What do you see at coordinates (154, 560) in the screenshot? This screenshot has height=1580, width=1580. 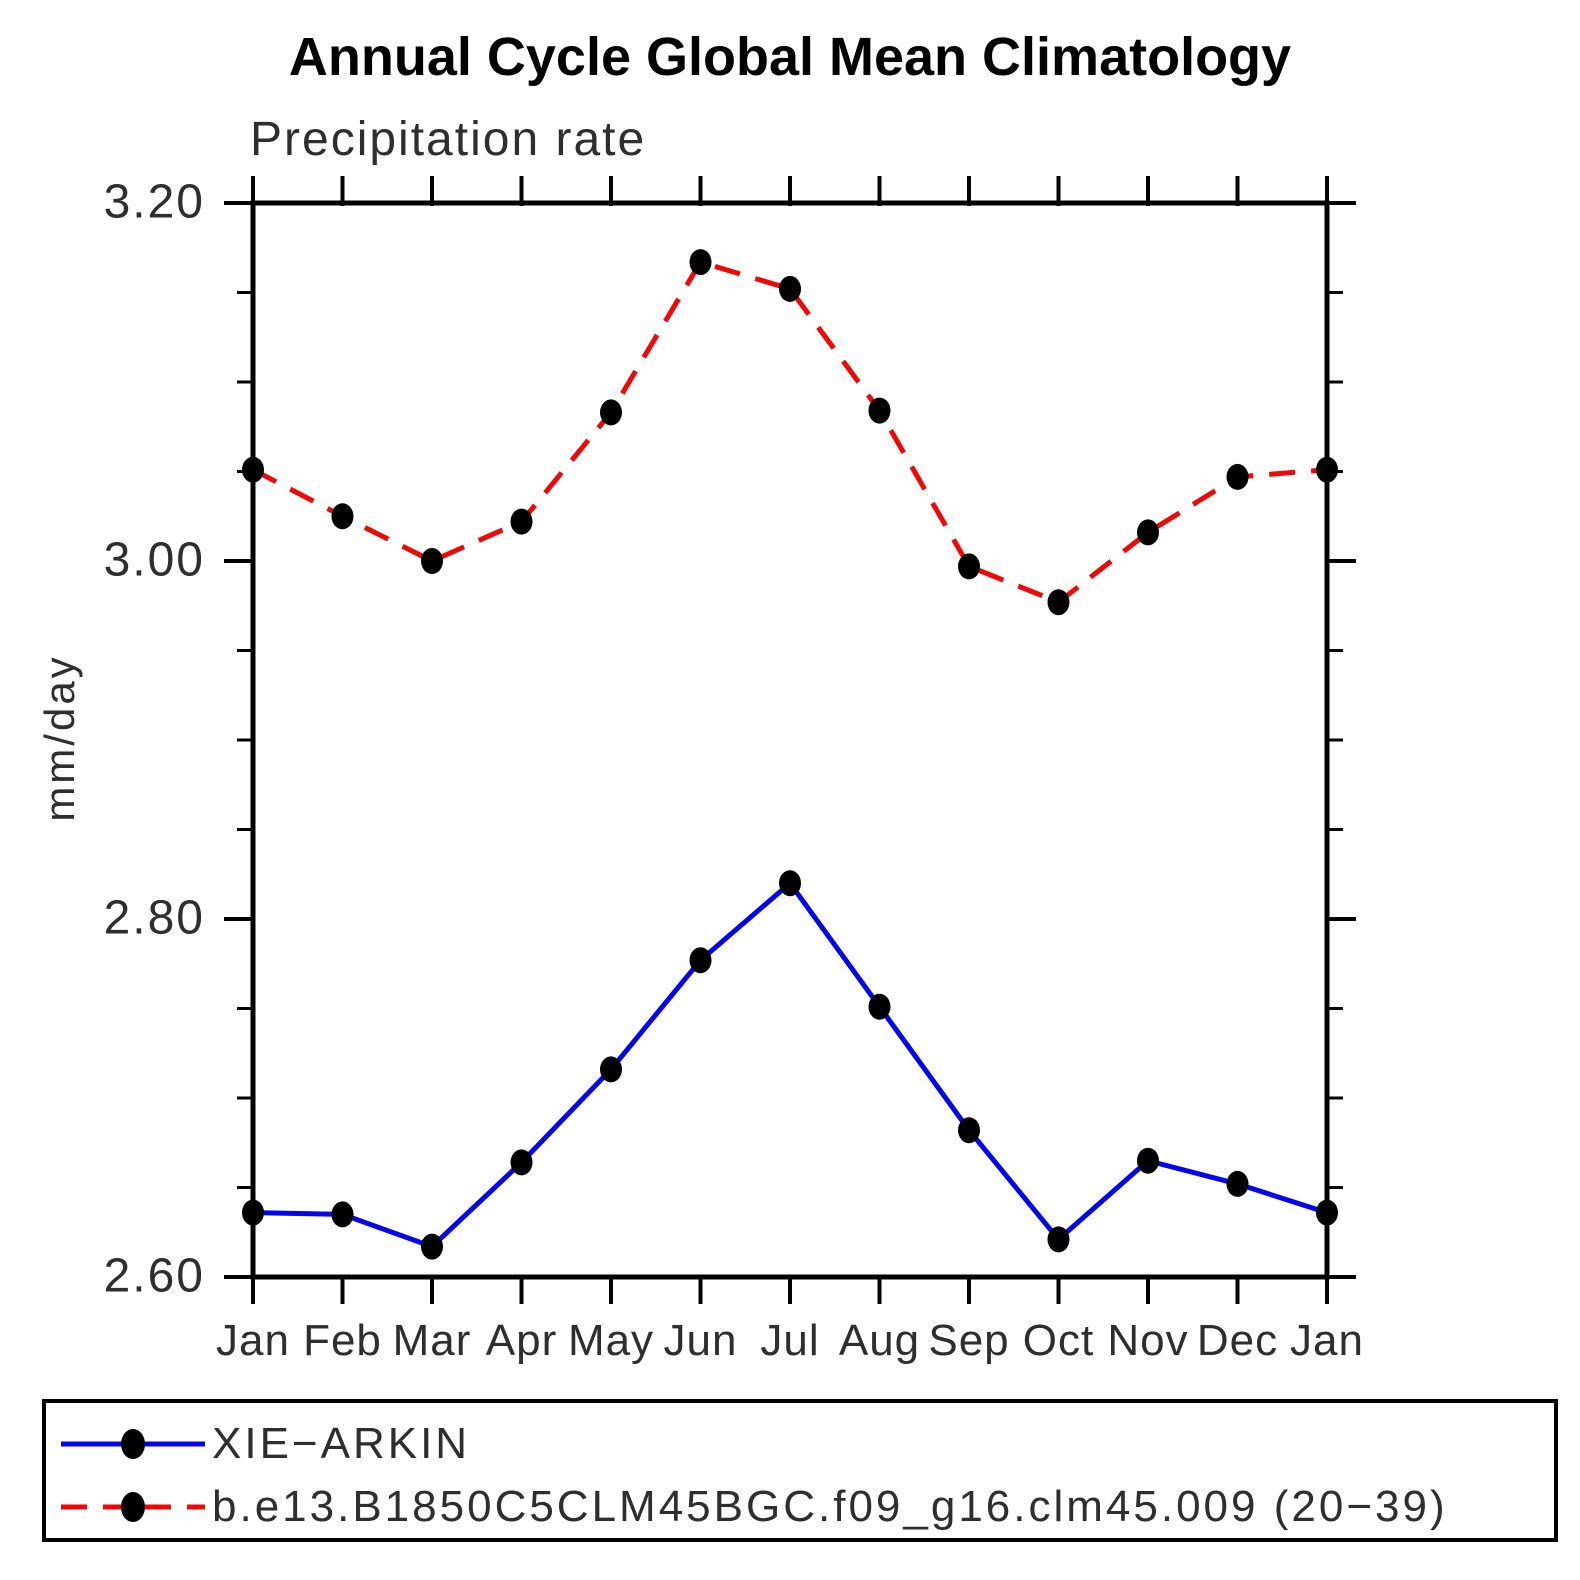 I see `y-tick-label: 3.00` at bounding box center [154, 560].